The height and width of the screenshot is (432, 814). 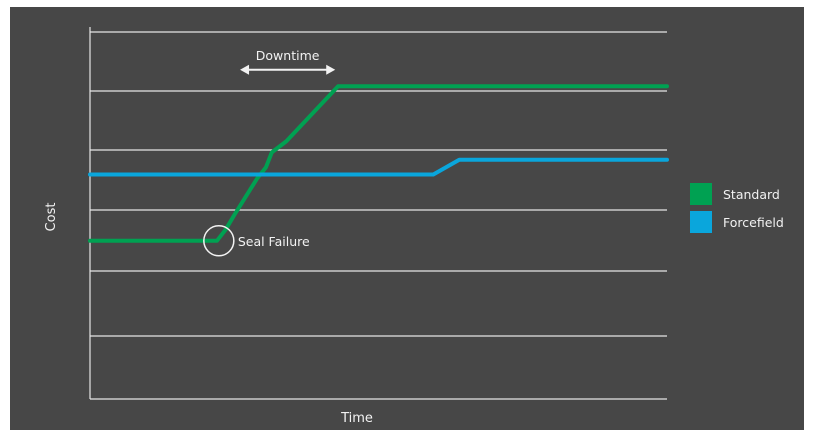 I want to click on series-line-forcefield, so click(x=378, y=167).